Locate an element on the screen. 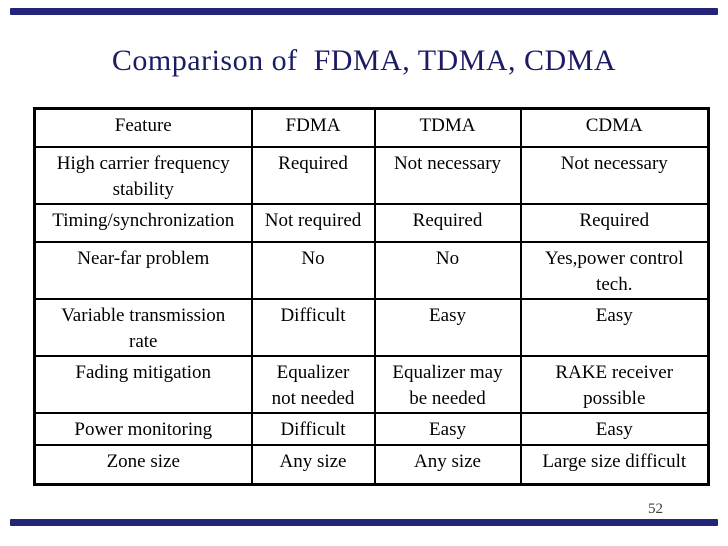 The image size is (728, 546). fdma-cell: Equalizer not needed is located at coordinates (313, 384).